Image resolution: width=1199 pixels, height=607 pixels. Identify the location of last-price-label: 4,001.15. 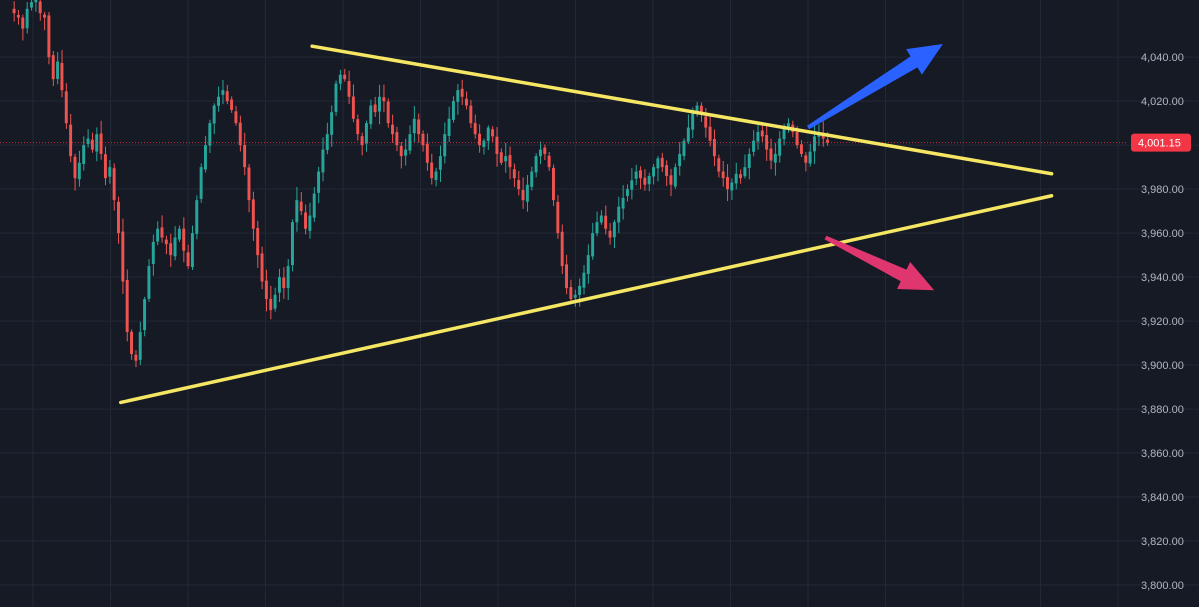
(1159, 144).